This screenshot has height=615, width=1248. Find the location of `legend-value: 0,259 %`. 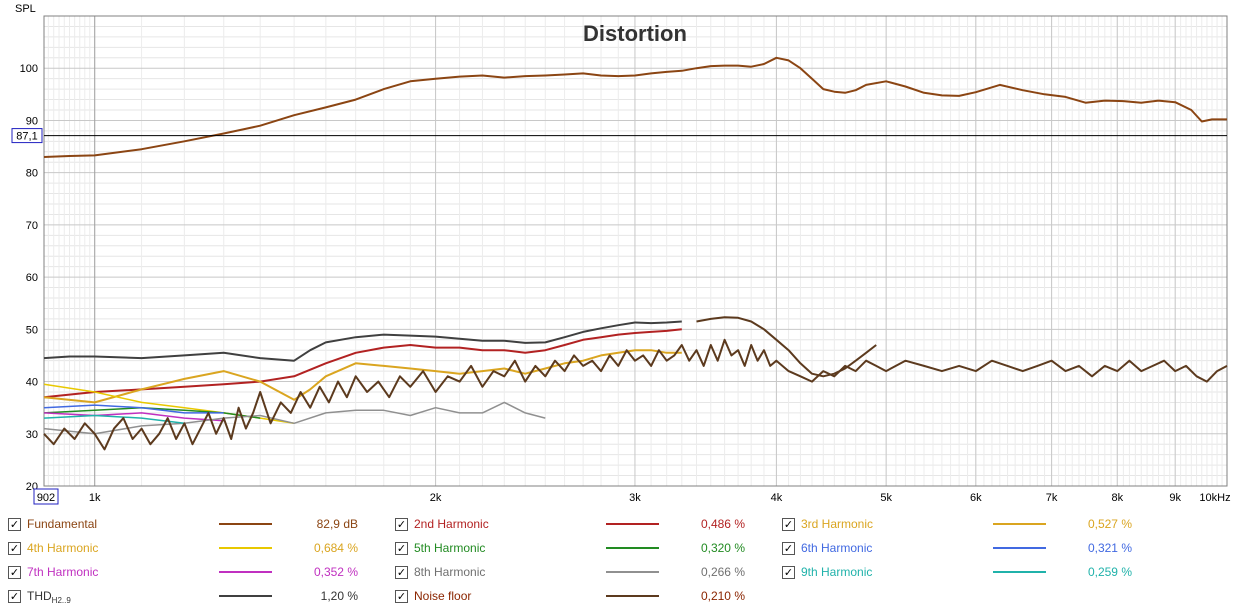

legend-value: 0,259 % is located at coordinates (1109, 572).